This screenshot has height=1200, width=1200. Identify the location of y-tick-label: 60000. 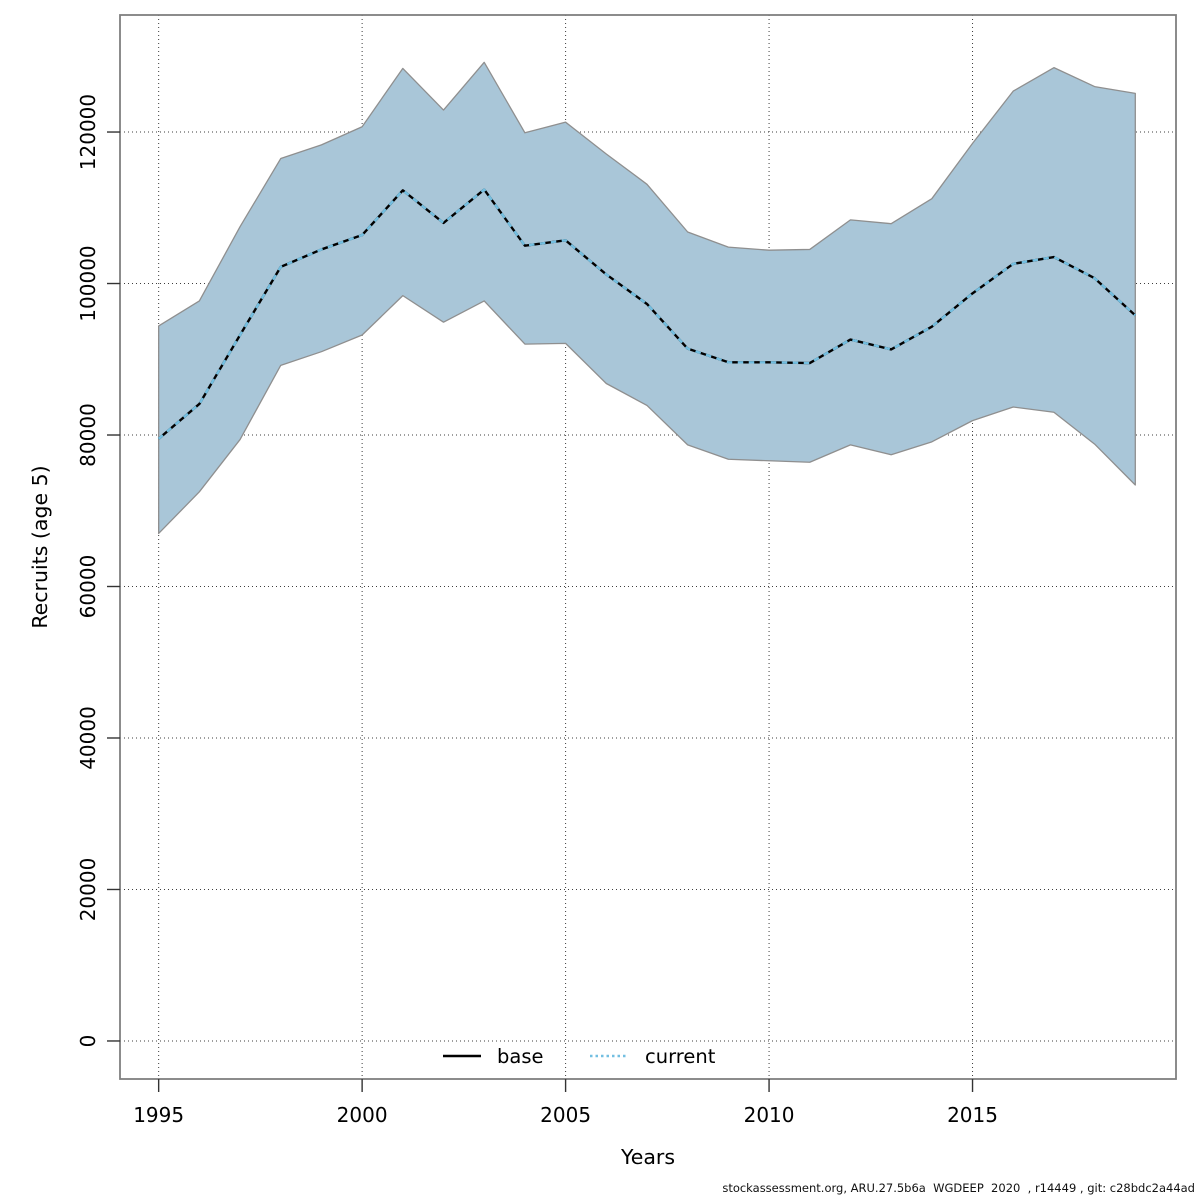
(88, 587).